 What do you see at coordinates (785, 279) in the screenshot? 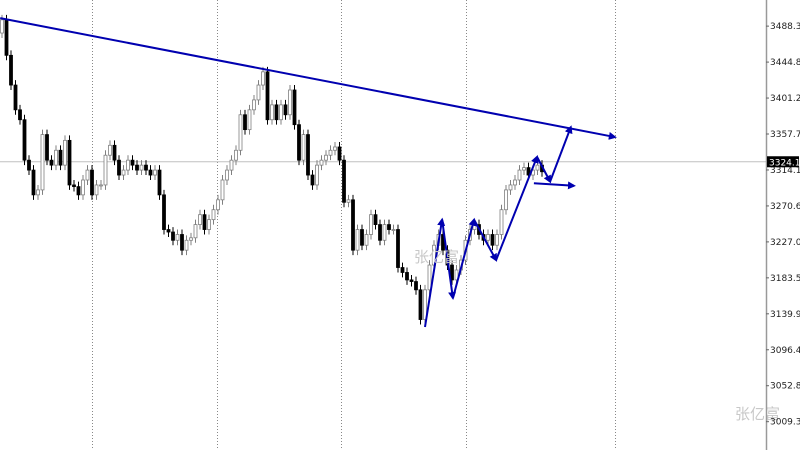
I see `y-tick-label: 3183.50` at bounding box center [785, 279].